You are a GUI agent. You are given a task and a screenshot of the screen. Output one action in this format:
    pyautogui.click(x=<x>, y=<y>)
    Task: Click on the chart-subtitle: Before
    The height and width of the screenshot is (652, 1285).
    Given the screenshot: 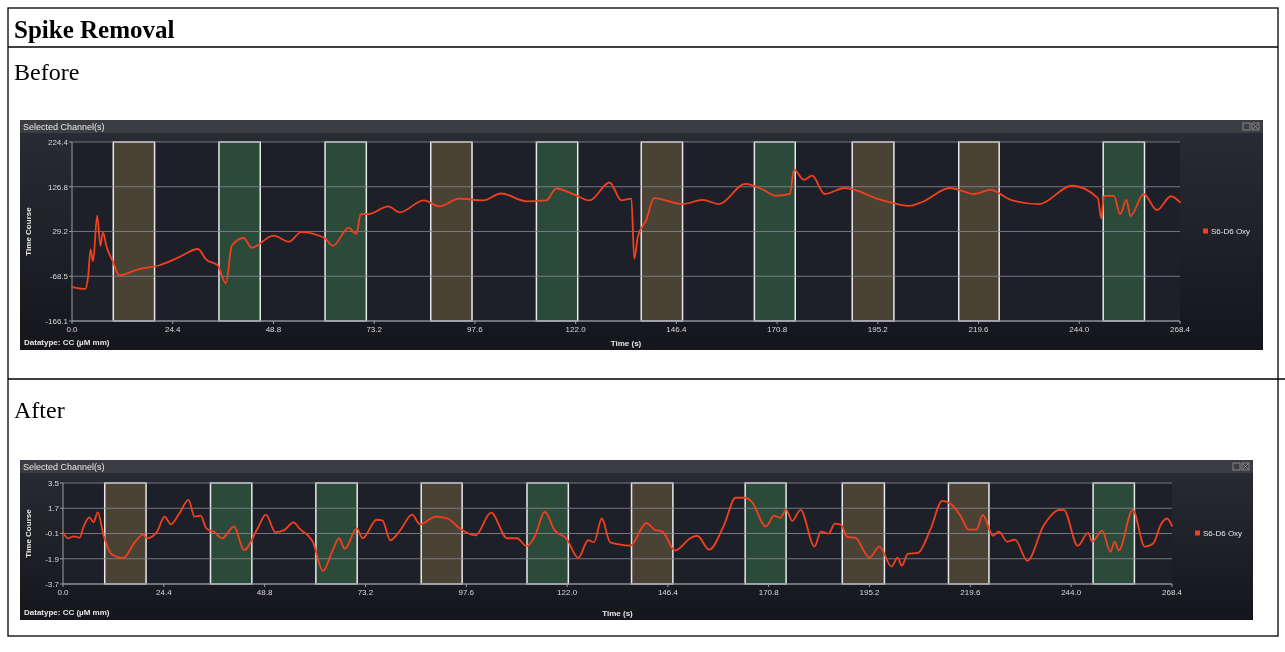 What is the action you would take?
    pyautogui.click(x=47, y=72)
    